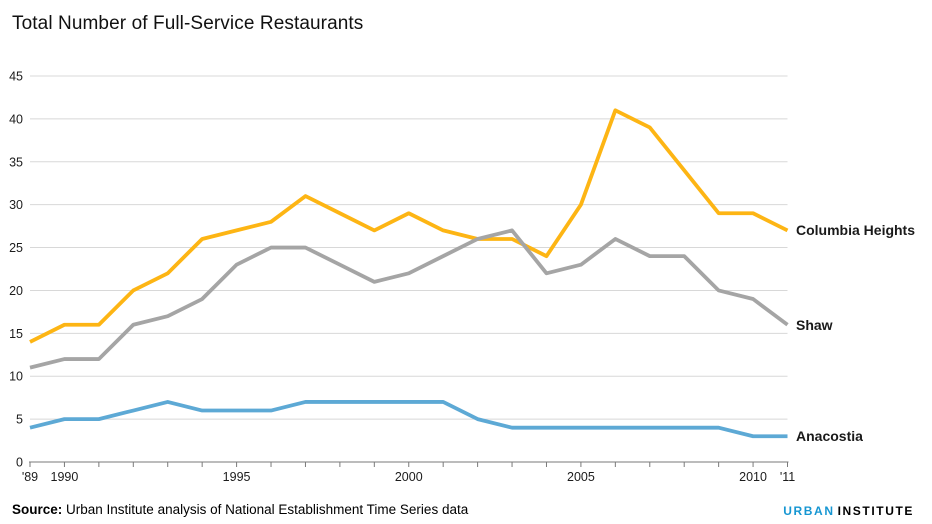 The image size is (932, 524). I want to click on y-tick-label: 35, so click(16, 162).